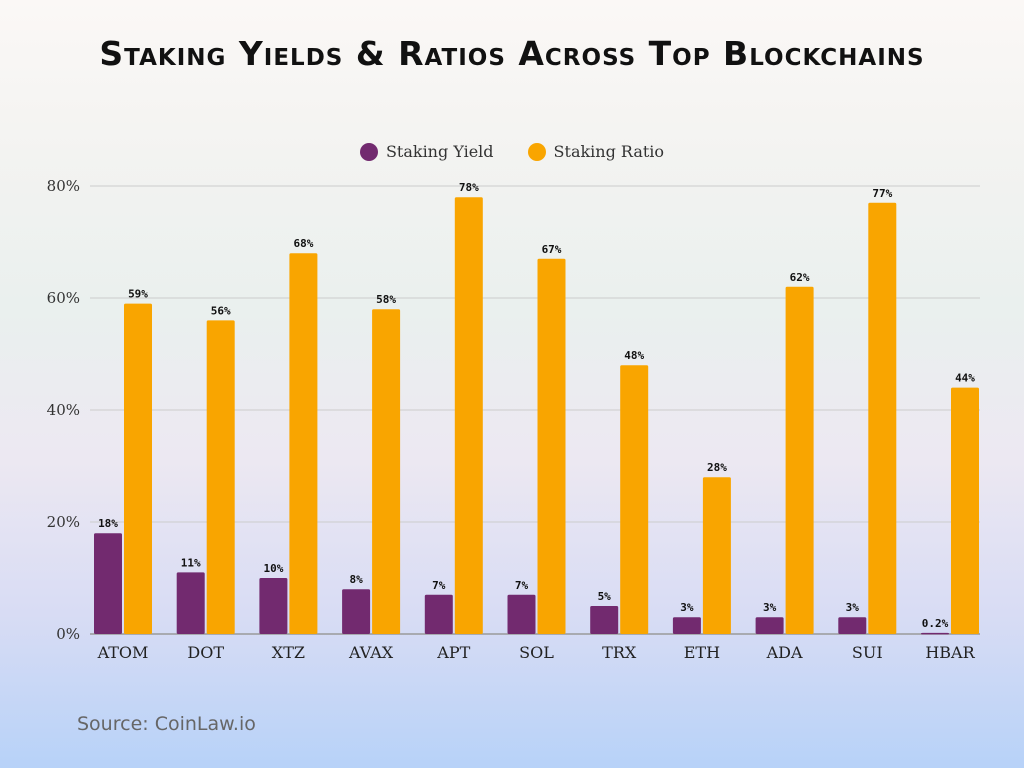 The height and width of the screenshot is (768, 1024). I want to click on data-label: 67%, so click(552, 249).